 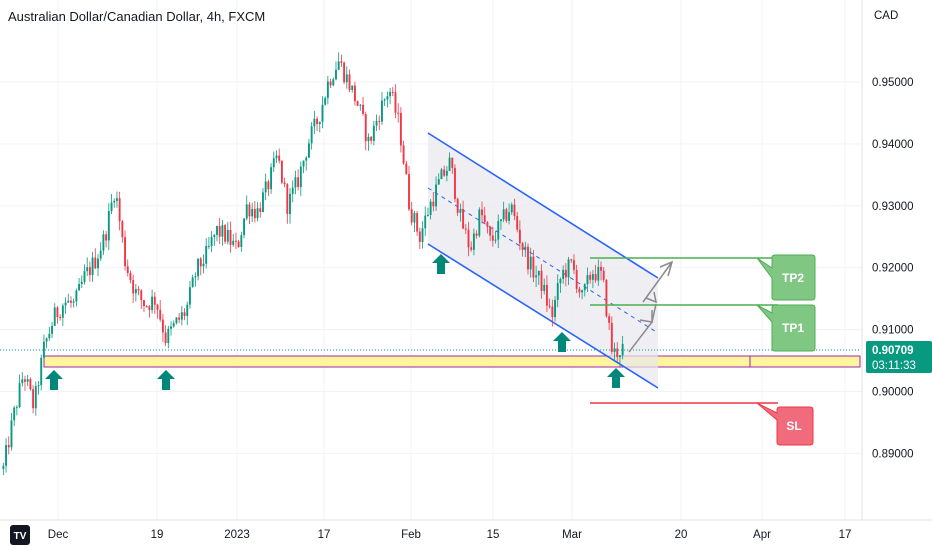 What do you see at coordinates (899, 357) in the screenshot?
I see `last-price-badge: 0.90709 03:11:33` at bounding box center [899, 357].